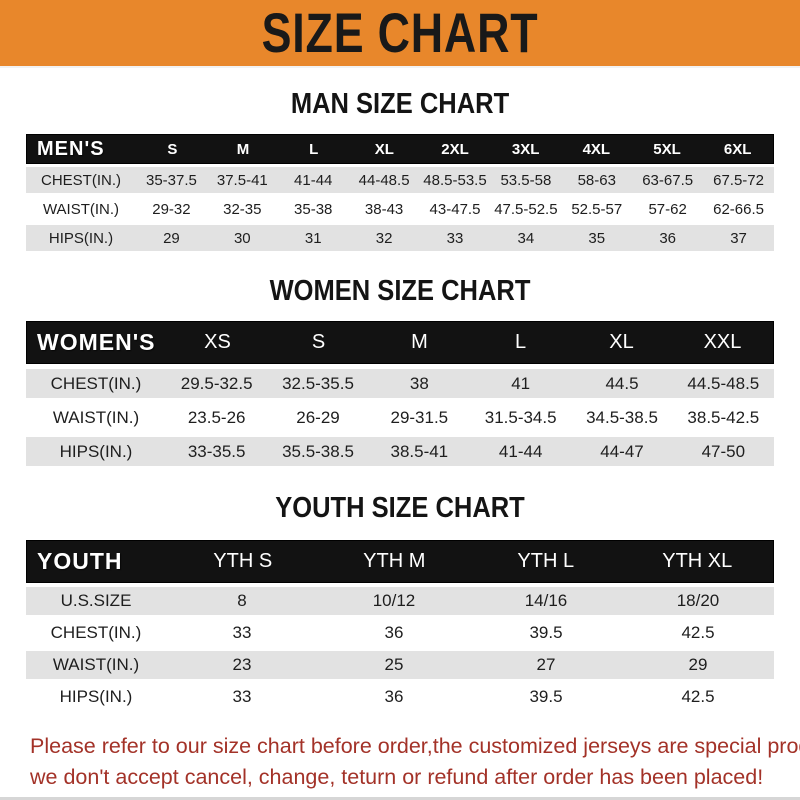 The height and width of the screenshot is (800, 800). Describe the element at coordinates (400, 342) in the screenshot. I see `table-header-bar: WOMEN'S XS S M L XL XXL` at that location.